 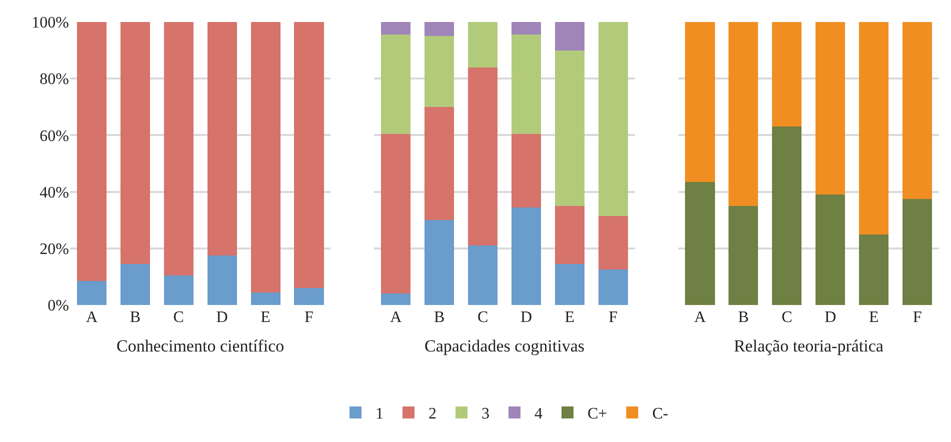 What do you see at coordinates (486, 414) in the screenshot?
I see `legend-label: 3` at bounding box center [486, 414].